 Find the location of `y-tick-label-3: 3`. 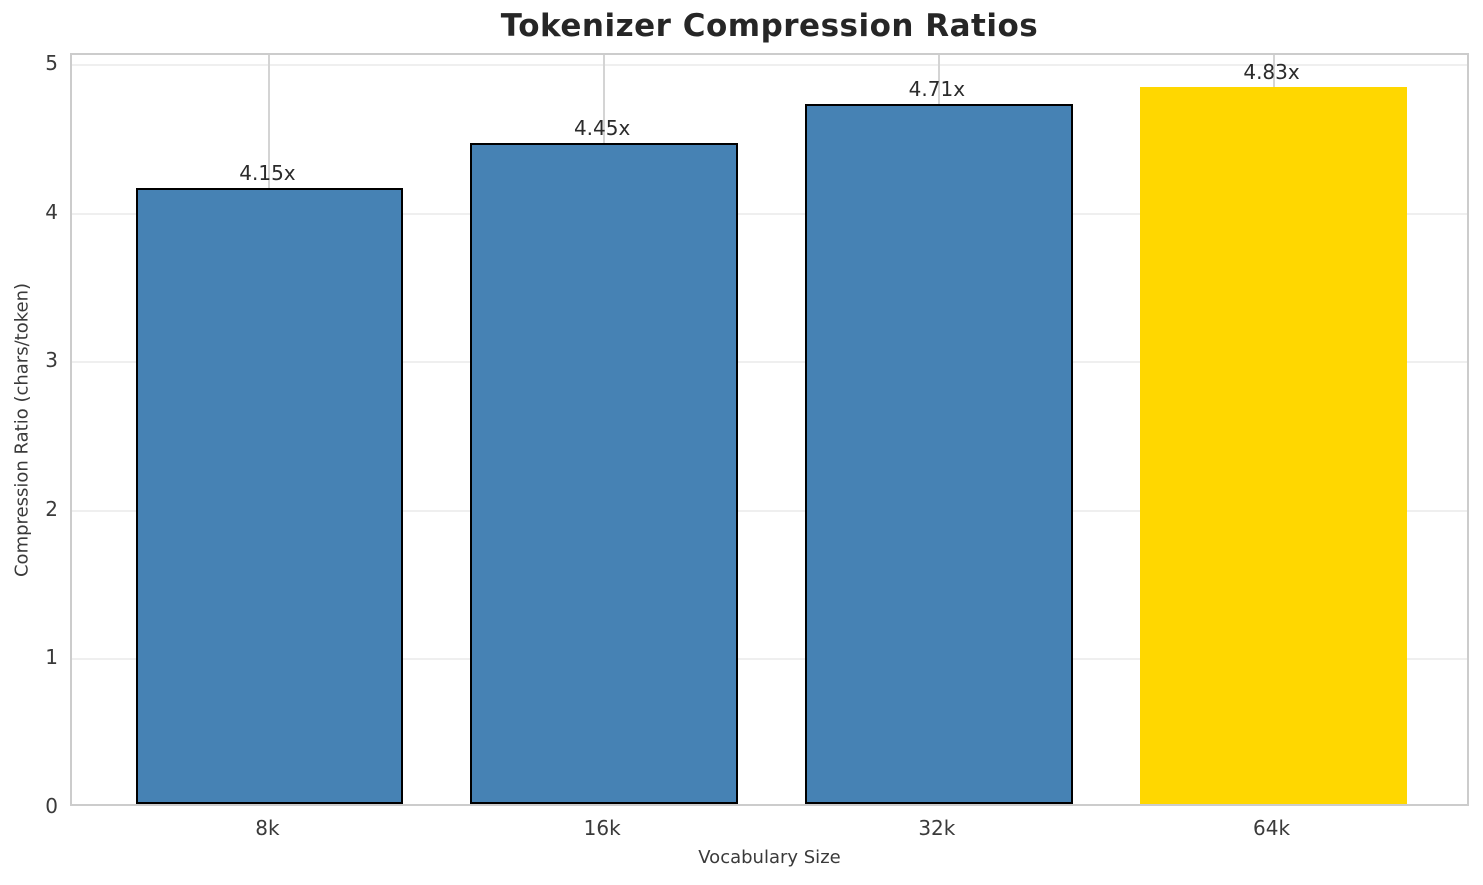

y-tick-label-3: 3 is located at coordinates (51, 360).